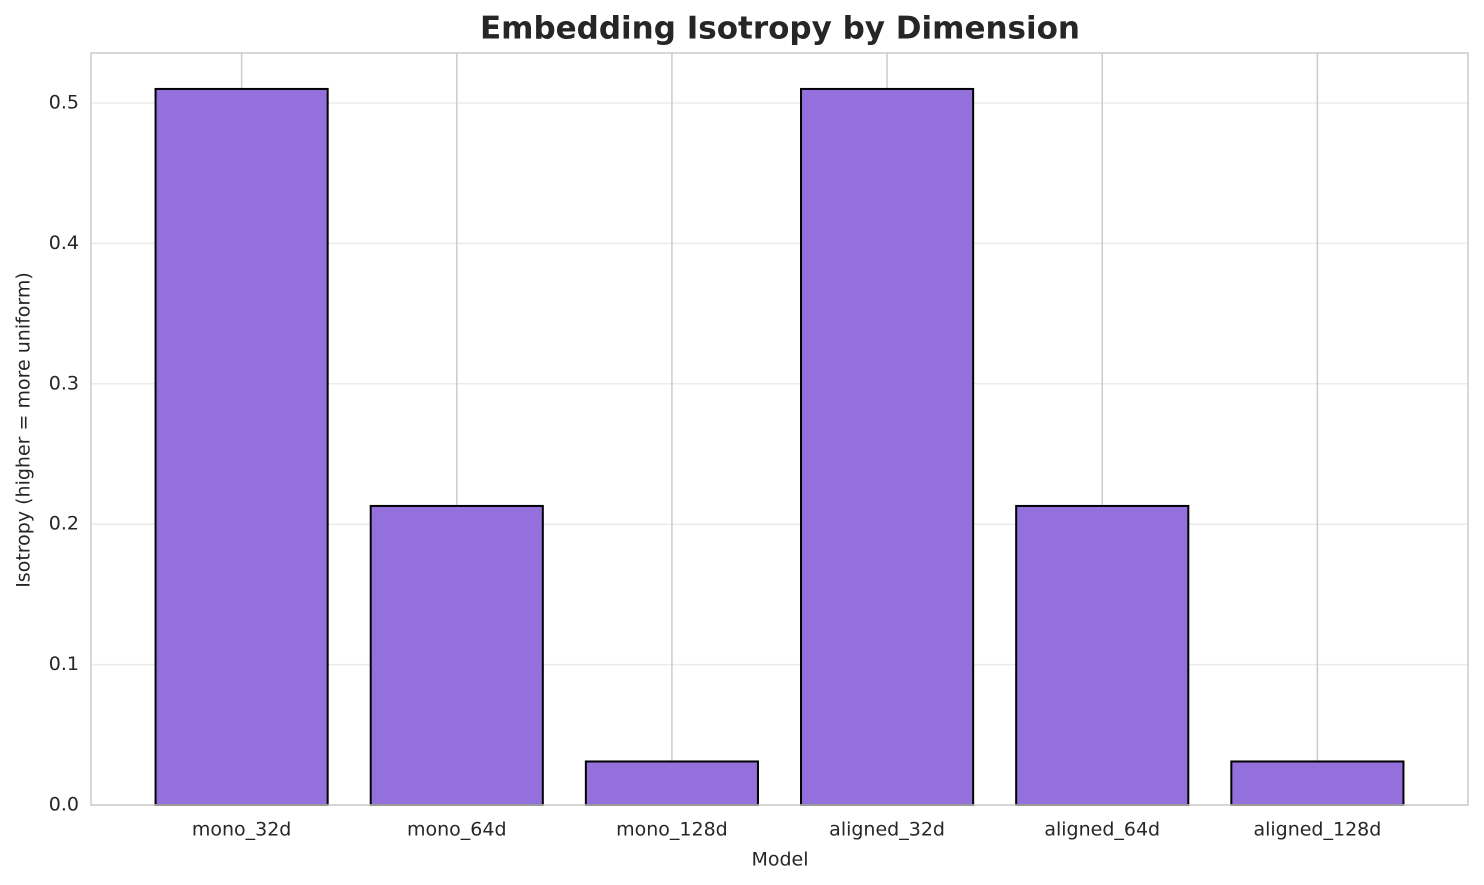 The image size is (1484, 885). I want to click on x-tick-label: aligned_128d, so click(1317, 830).